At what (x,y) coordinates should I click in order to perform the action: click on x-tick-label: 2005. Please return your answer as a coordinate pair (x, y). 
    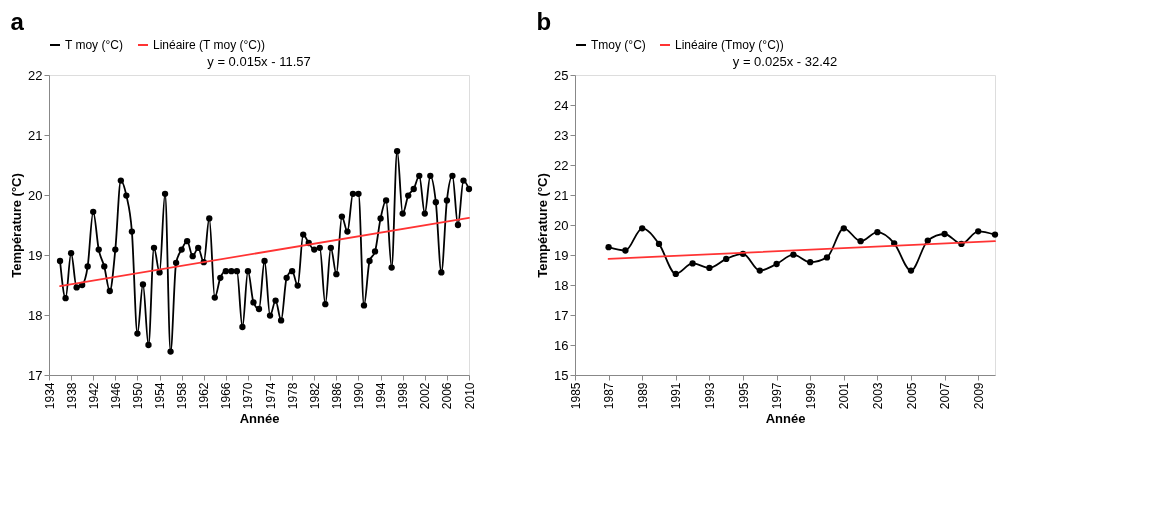
    Looking at the image, I should click on (911, 396).